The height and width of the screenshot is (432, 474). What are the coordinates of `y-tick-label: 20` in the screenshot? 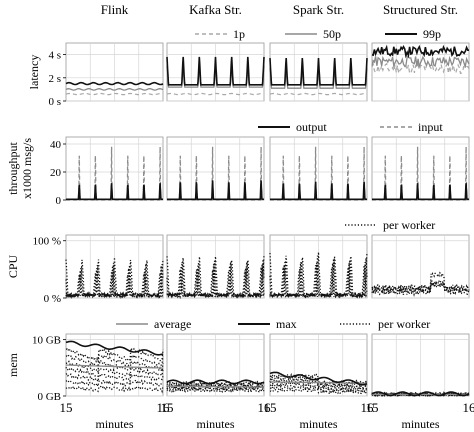 It's located at (56, 173).